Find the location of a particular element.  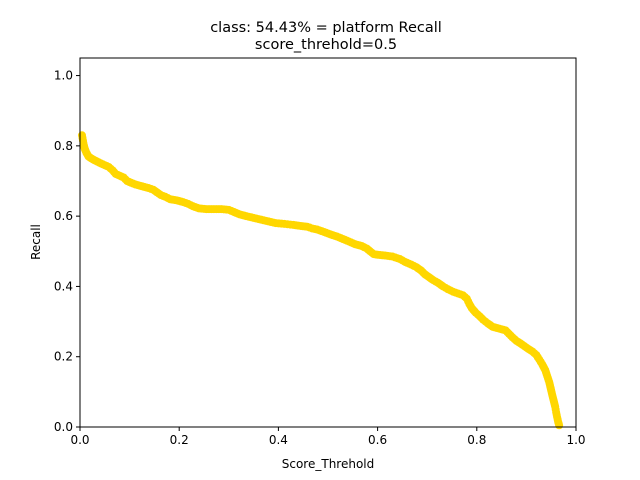

chart-title-line1: class: 54.43% = platform Recall is located at coordinates (326, 28).